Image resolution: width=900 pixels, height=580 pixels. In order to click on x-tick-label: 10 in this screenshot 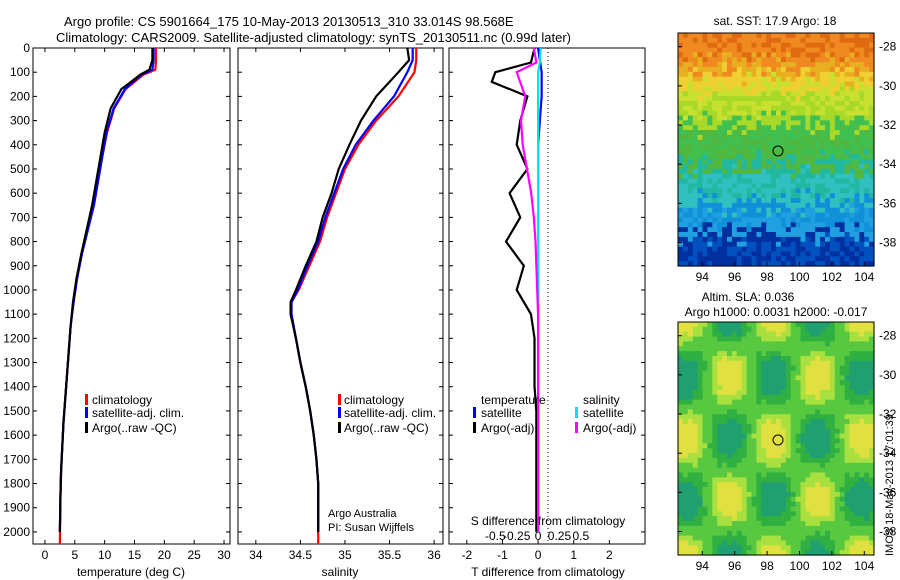, I will do `click(105, 555)`.